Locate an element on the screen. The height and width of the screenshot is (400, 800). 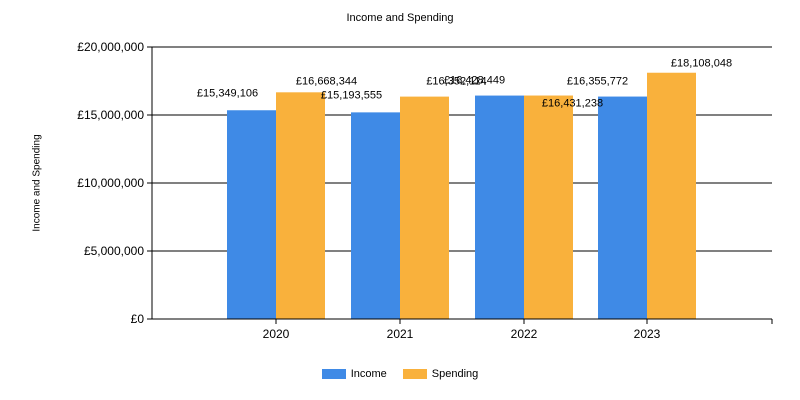
legend-item-income: Income is located at coordinates (354, 374).